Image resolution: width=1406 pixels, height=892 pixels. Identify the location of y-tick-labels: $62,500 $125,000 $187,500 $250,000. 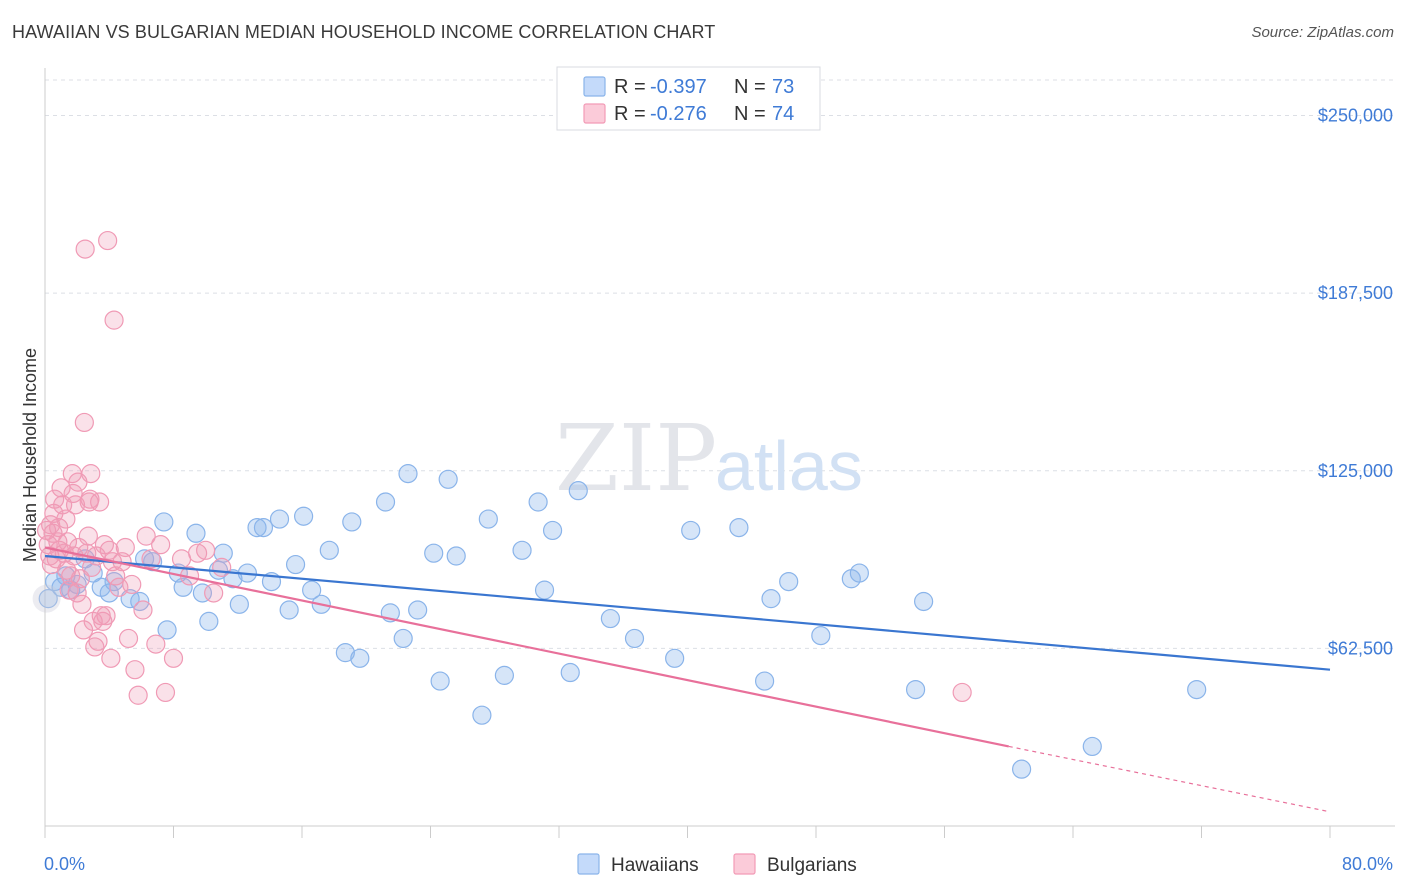
(1355, 382).